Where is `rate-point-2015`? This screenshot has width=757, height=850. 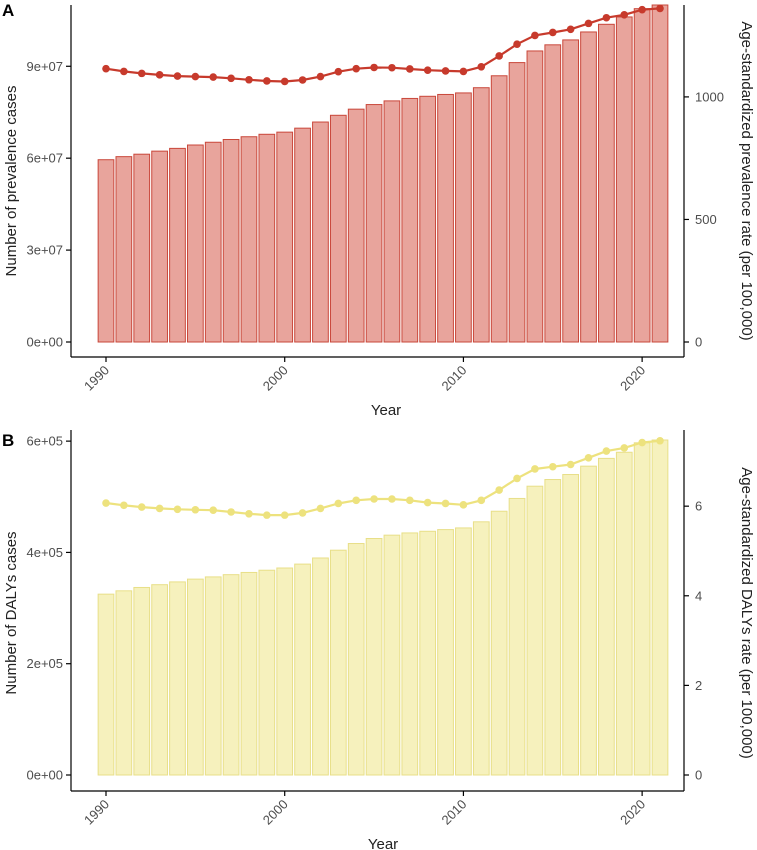
rate-point-2015 is located at coordinates (552, 466).